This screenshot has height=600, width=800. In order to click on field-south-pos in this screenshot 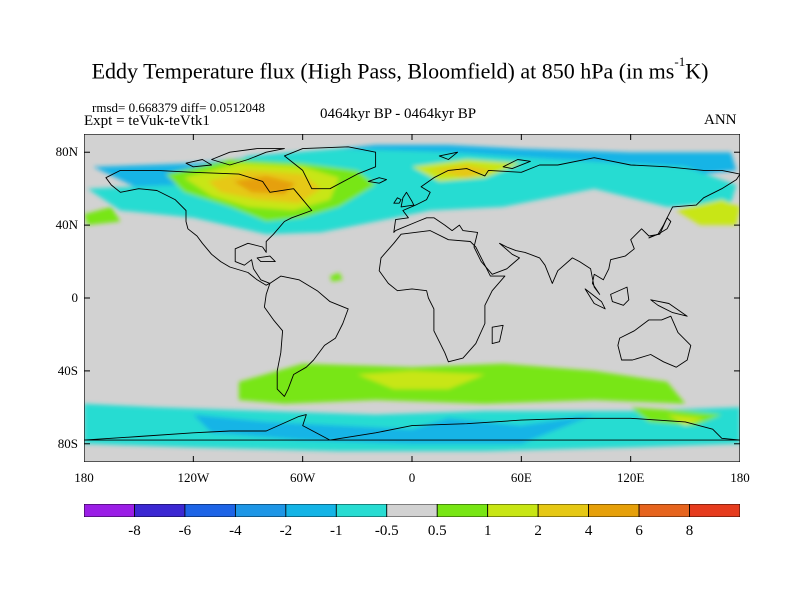, I will do `click(462, 383)`.